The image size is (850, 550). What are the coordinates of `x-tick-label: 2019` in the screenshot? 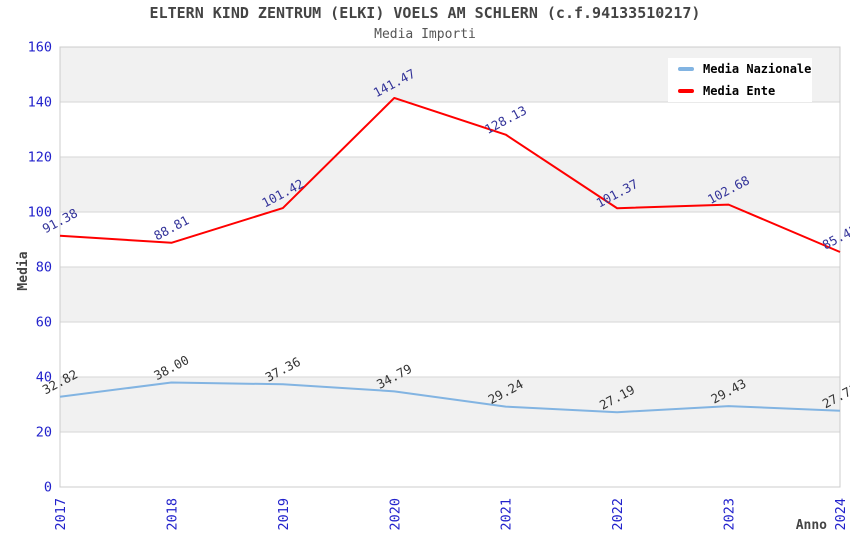 It's located at (284, 514).